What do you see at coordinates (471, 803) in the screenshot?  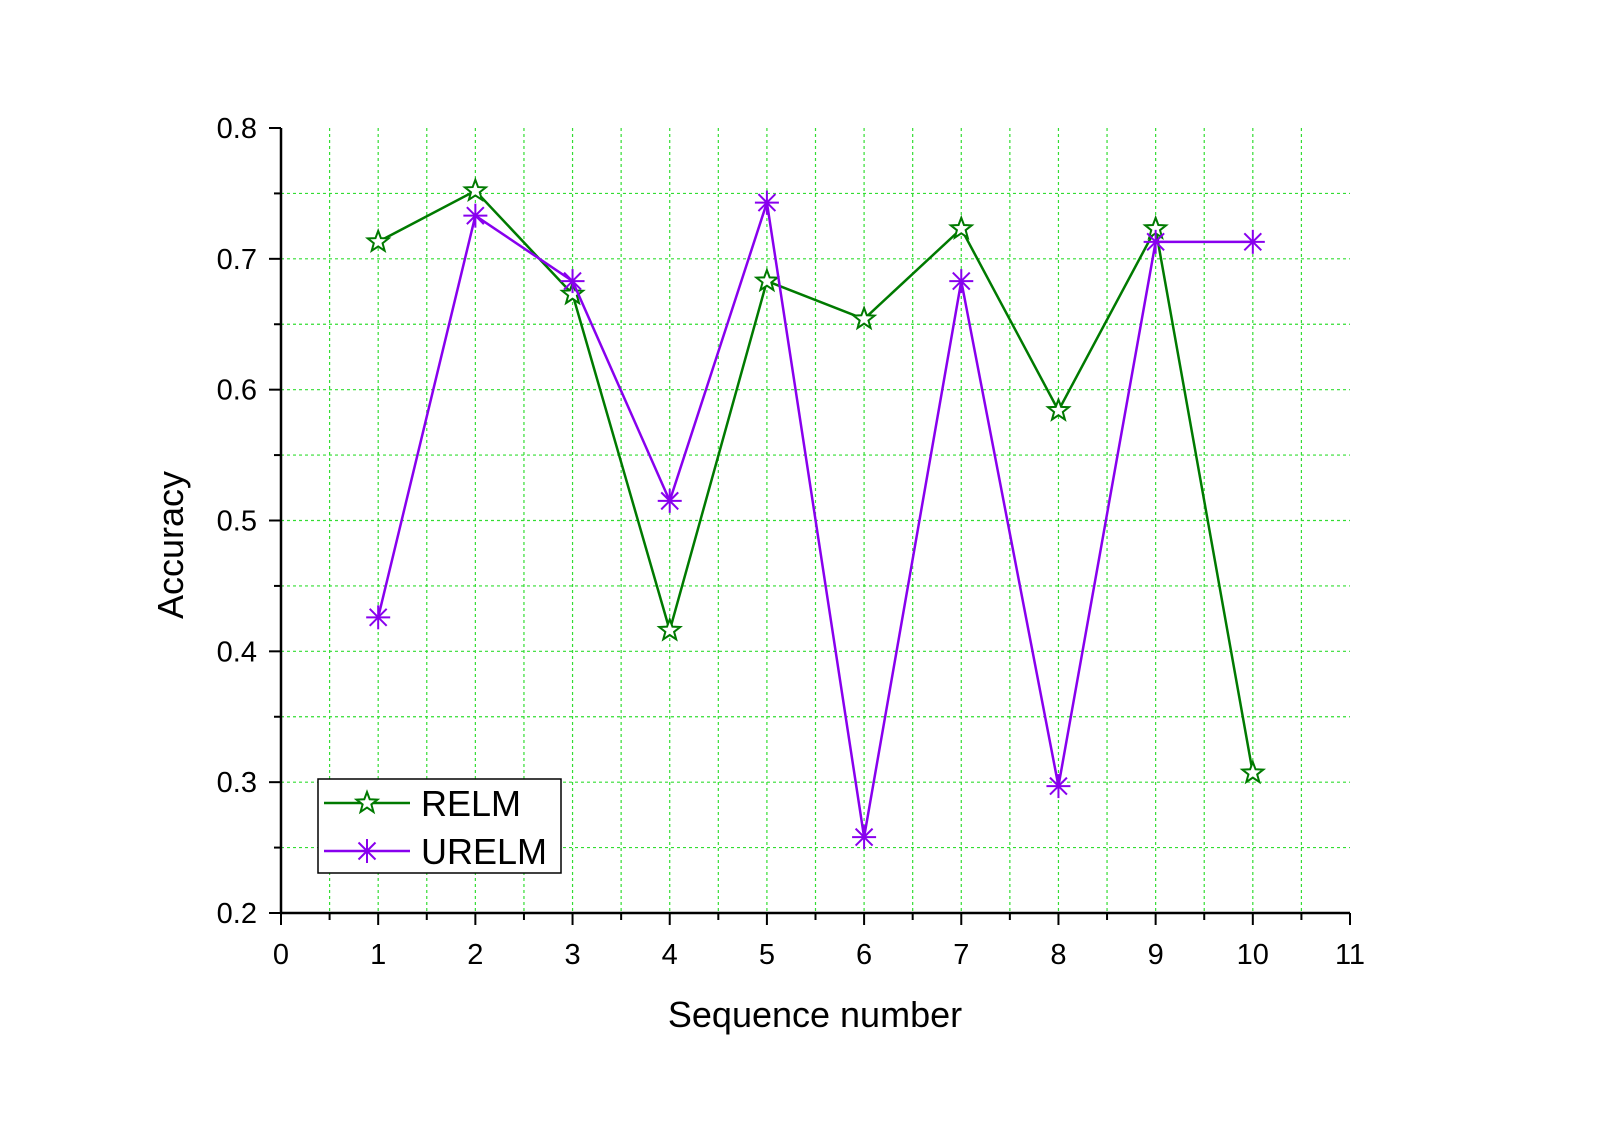 I see `legend-label-relm: RELM` at bounding box center [471, 803].